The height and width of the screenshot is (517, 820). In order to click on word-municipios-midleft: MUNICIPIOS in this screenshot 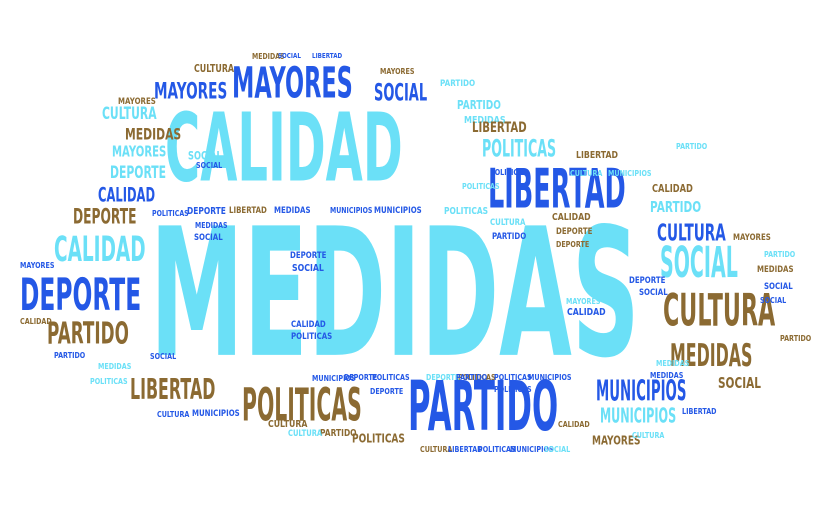, I will do `click(351, 210)`.